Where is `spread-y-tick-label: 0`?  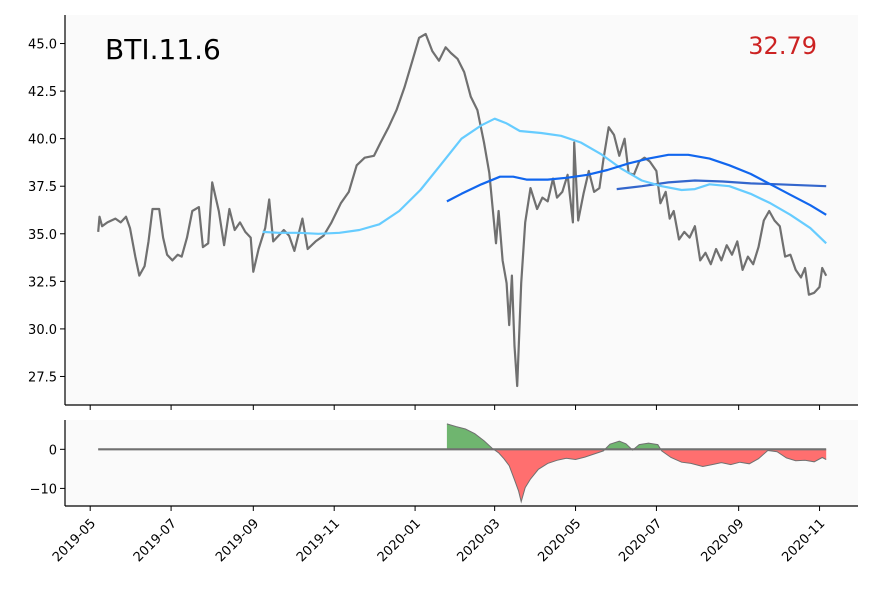 spread-y-tick-label: 0 is located at coordinates (53, 450).